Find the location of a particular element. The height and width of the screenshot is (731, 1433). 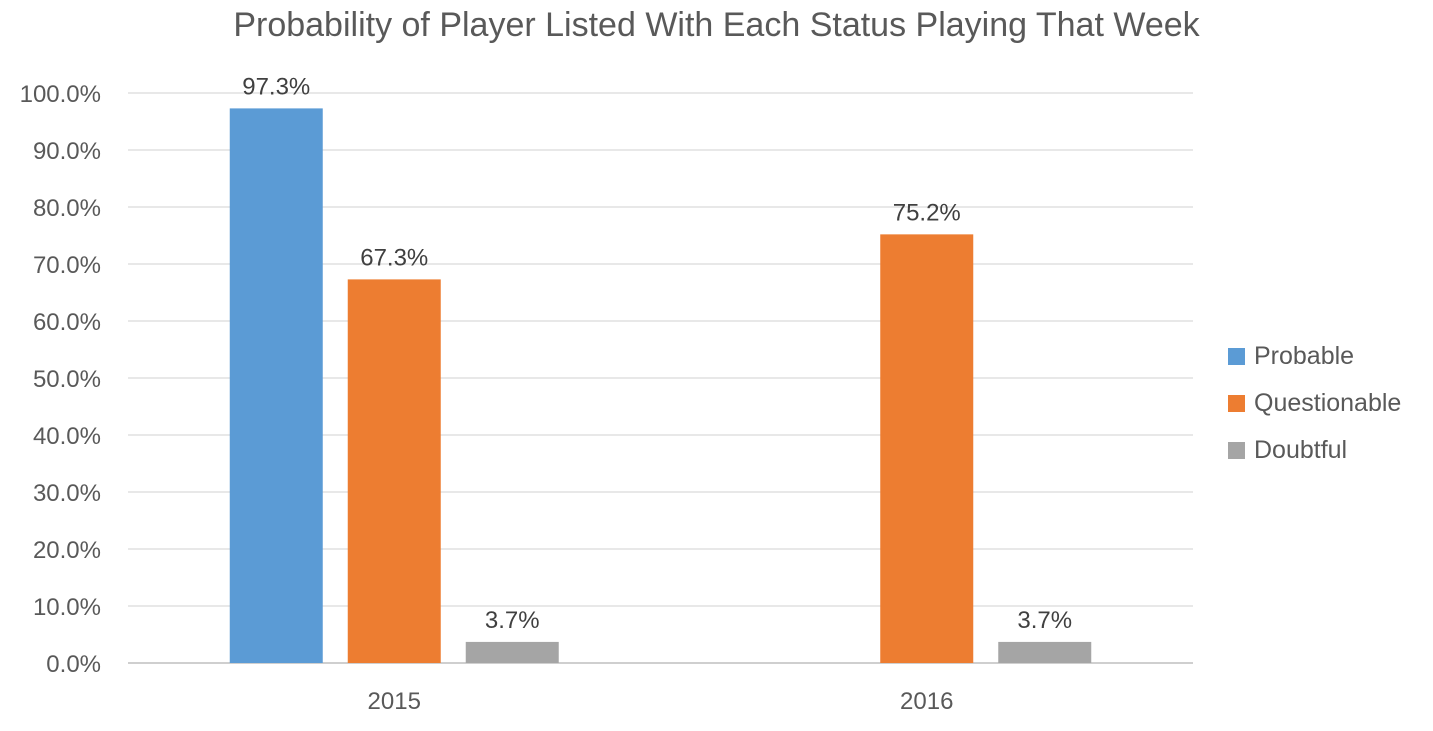

legend-item: Questionable is located at coordinates (1314, 403).